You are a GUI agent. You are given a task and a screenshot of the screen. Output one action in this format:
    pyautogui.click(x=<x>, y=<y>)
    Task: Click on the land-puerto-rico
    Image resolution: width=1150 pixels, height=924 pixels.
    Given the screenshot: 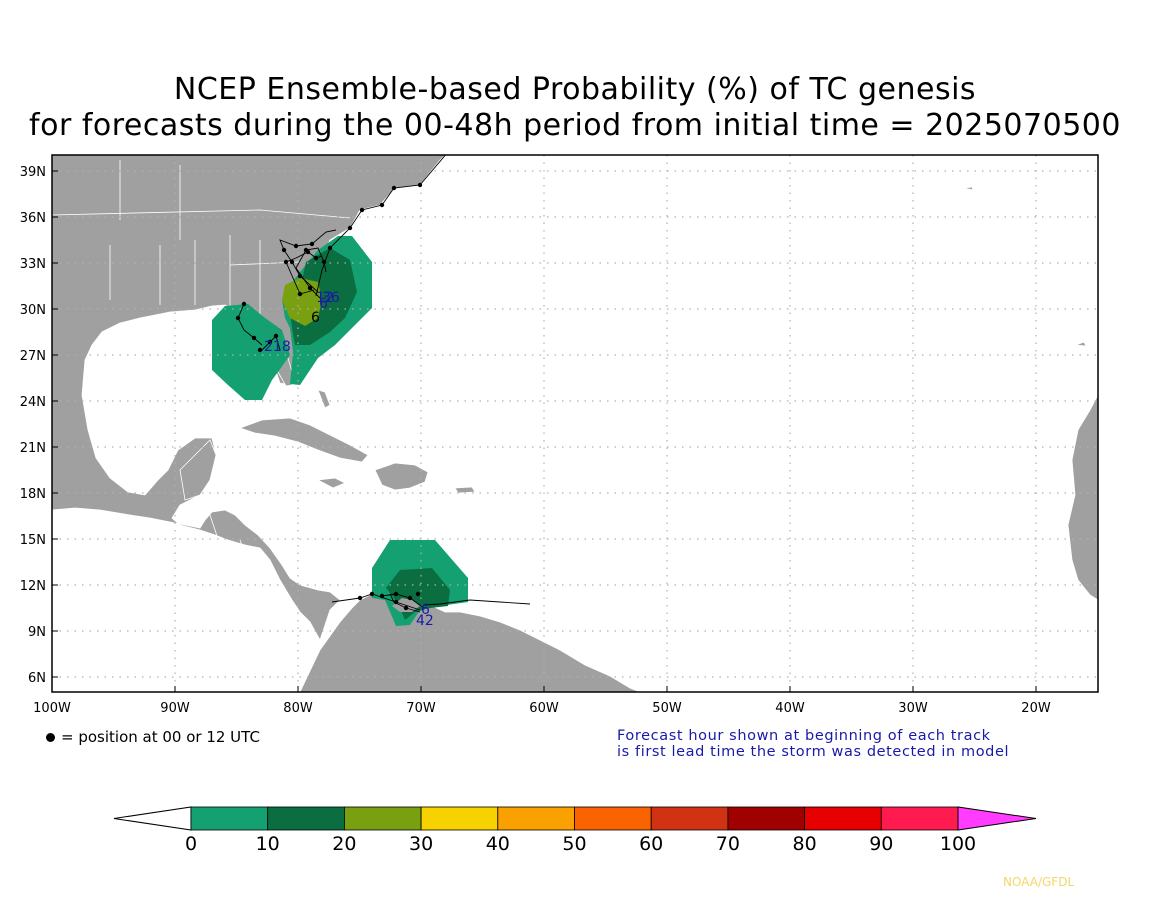 What is the action you would take?
    pyautogui.click(x=465, y=490)
    